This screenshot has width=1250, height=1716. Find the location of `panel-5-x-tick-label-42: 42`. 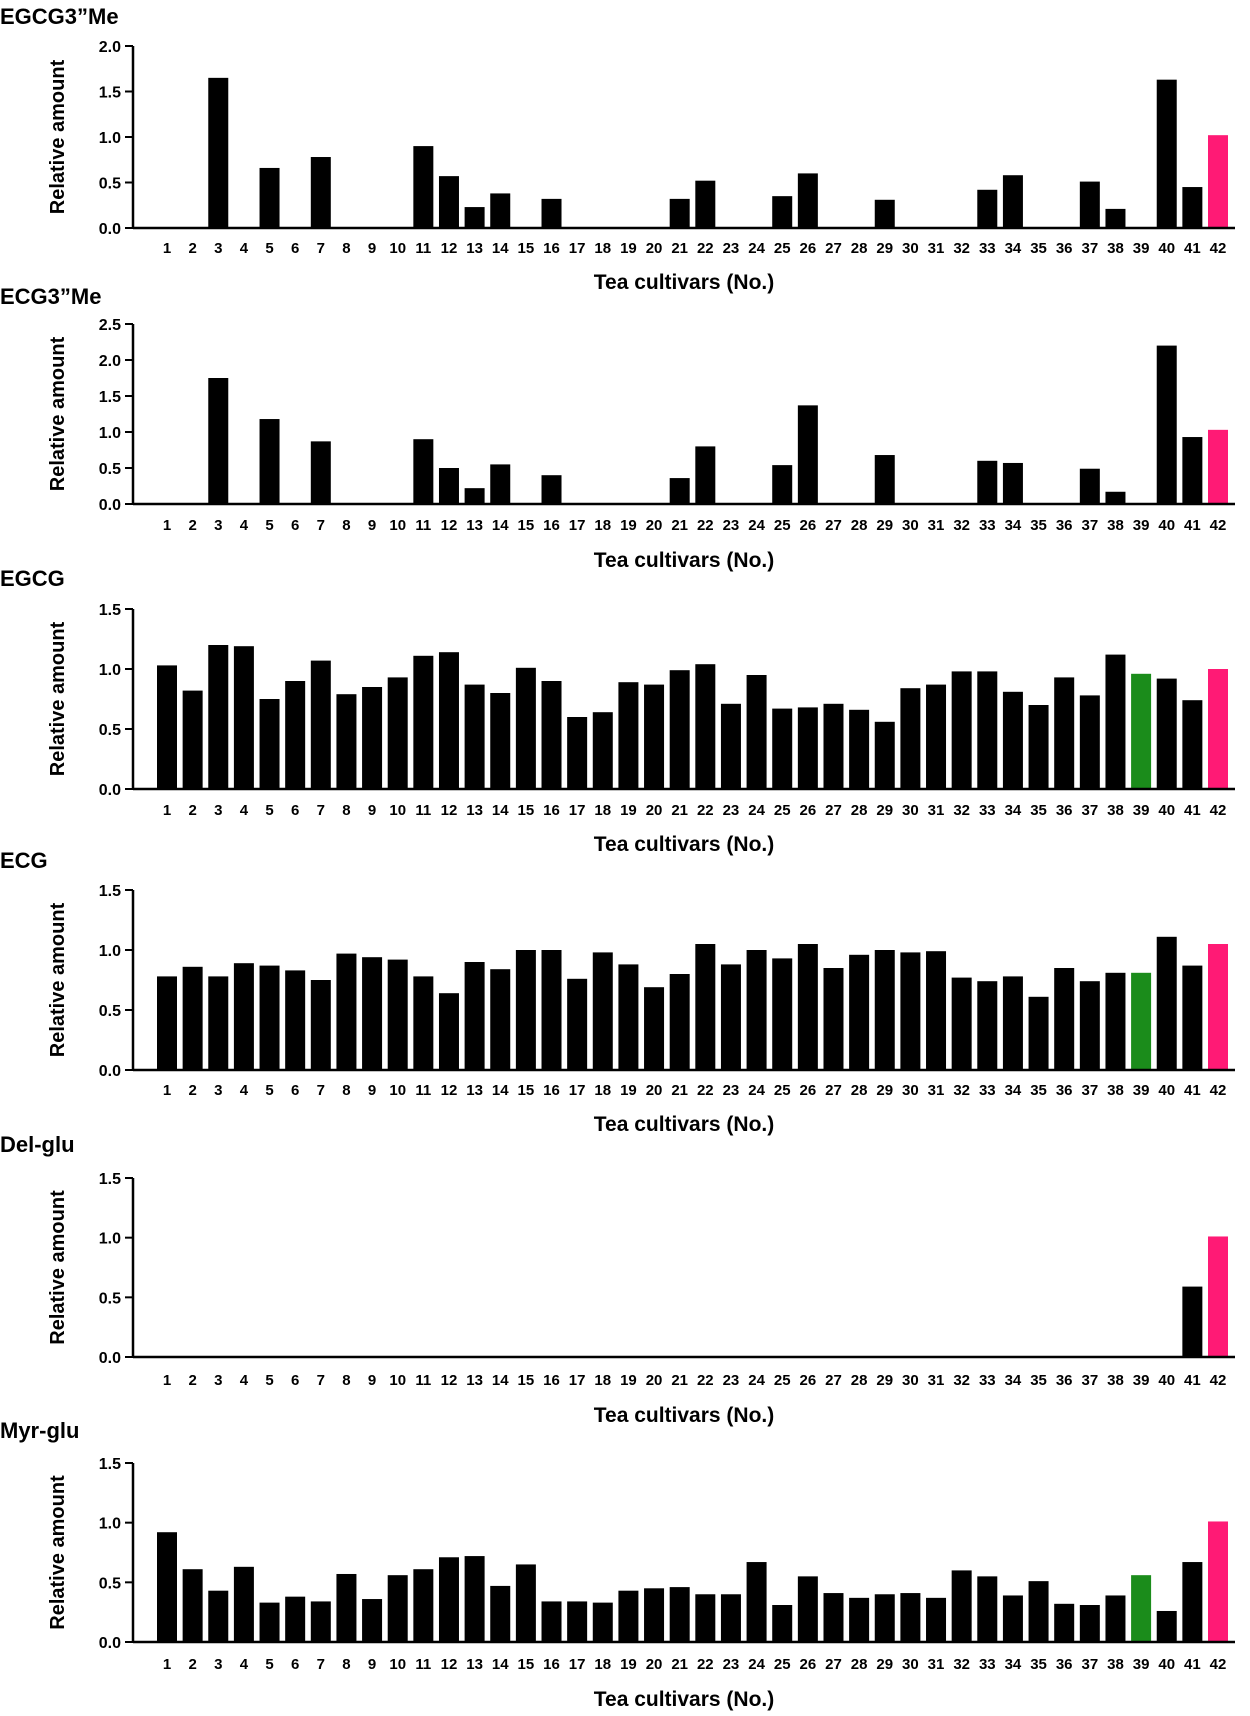

panel-5-x-tick-label-42: 42 is located at coordinates (1218, 1380).